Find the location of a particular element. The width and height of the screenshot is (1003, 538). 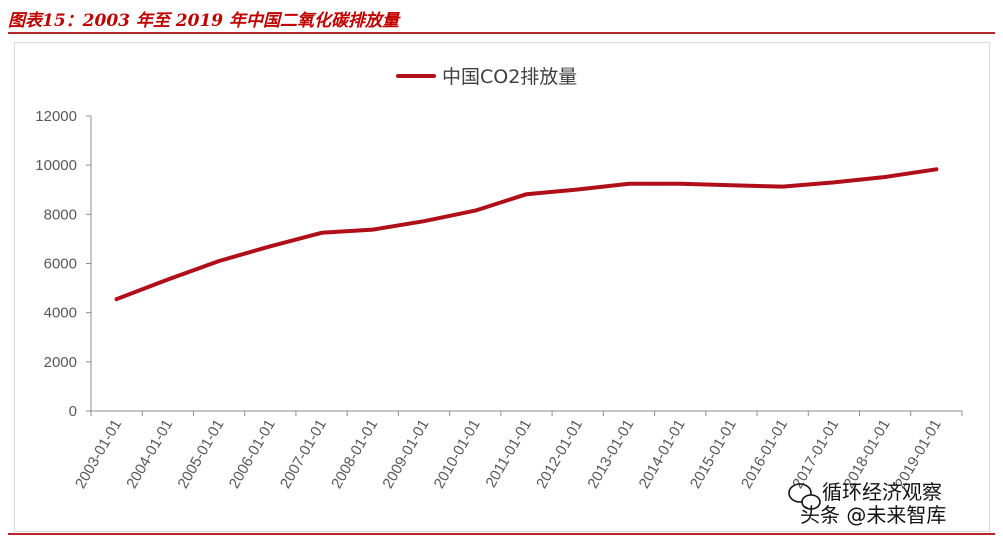

watermark: 循环经济观察 头条 @未来智库 is located at coordinates (867, 503).